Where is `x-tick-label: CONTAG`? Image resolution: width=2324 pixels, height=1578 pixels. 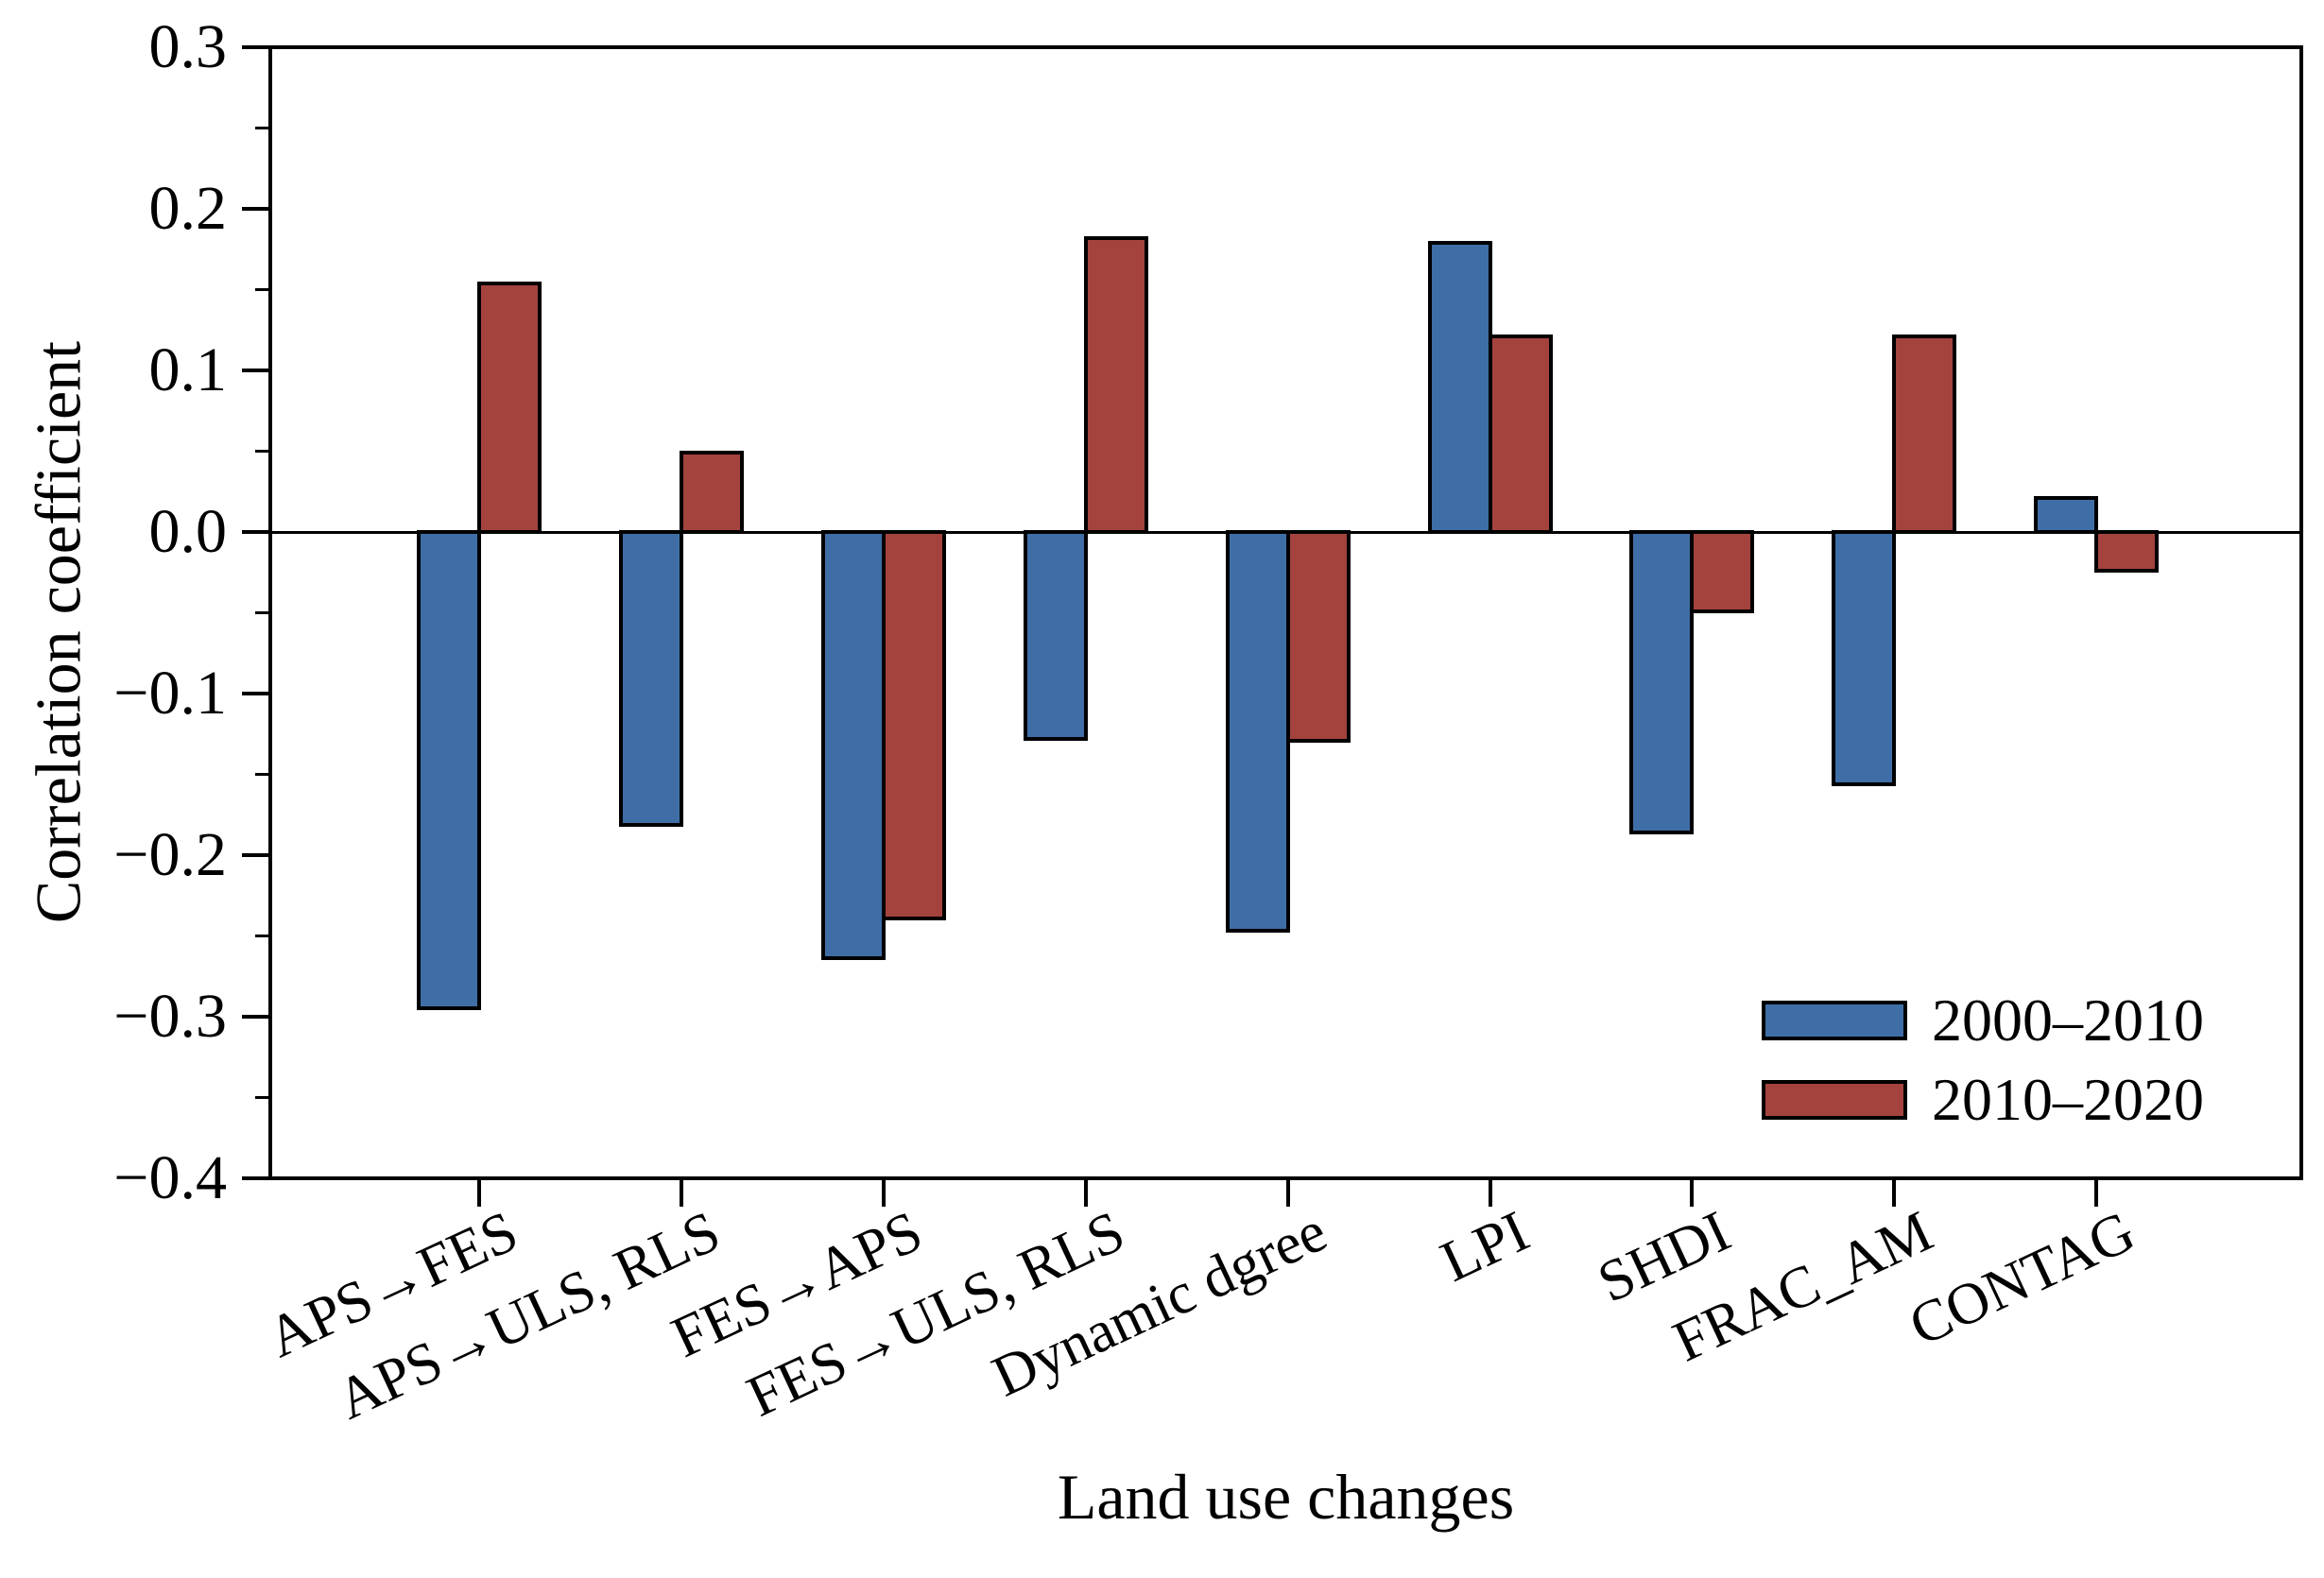
x-tick-label: CONTAG is located at coordinates (2022, 1279).